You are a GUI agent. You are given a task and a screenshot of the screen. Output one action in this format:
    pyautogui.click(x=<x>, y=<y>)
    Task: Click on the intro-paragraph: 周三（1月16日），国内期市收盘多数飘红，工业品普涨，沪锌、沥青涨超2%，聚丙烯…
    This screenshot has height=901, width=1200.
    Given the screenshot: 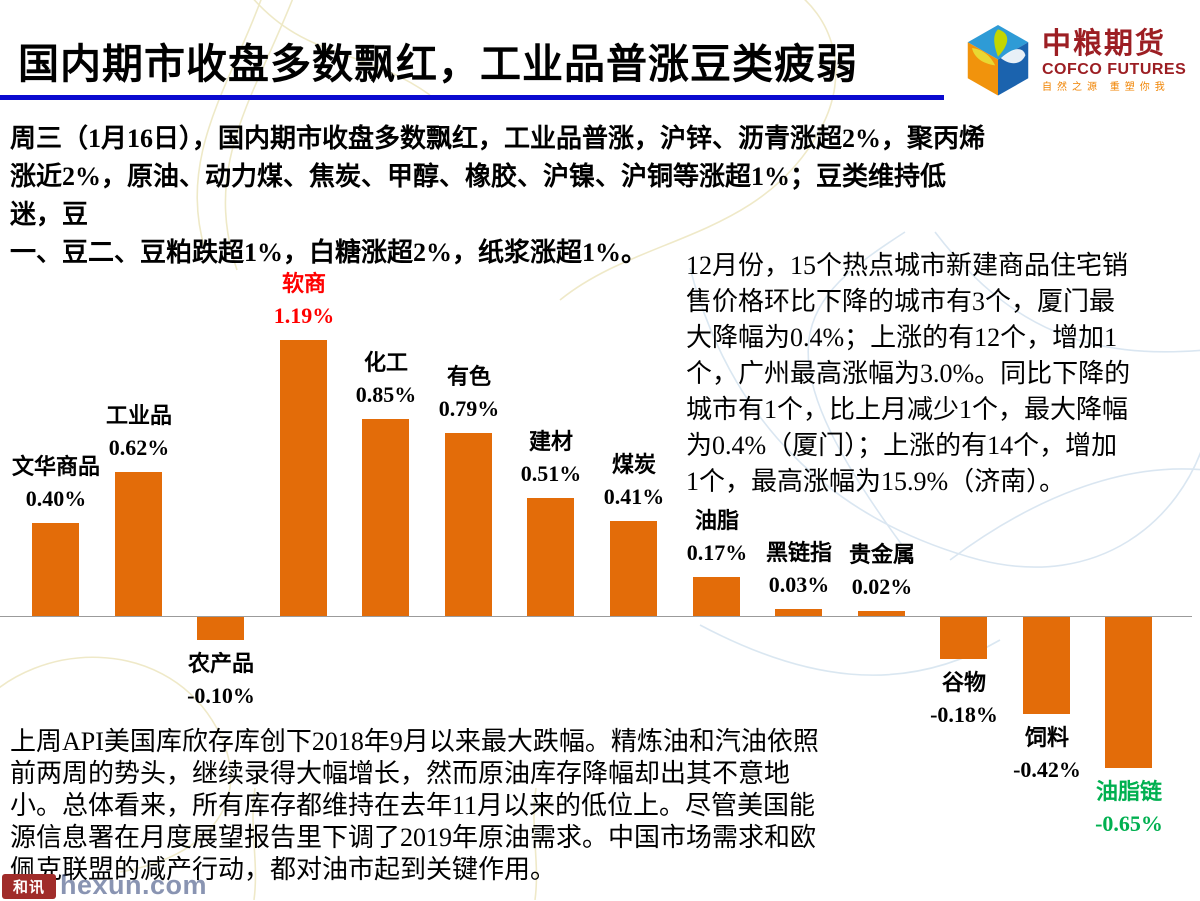 What is the action you would take?
    pyautogui.click(x=498, y=195)
    